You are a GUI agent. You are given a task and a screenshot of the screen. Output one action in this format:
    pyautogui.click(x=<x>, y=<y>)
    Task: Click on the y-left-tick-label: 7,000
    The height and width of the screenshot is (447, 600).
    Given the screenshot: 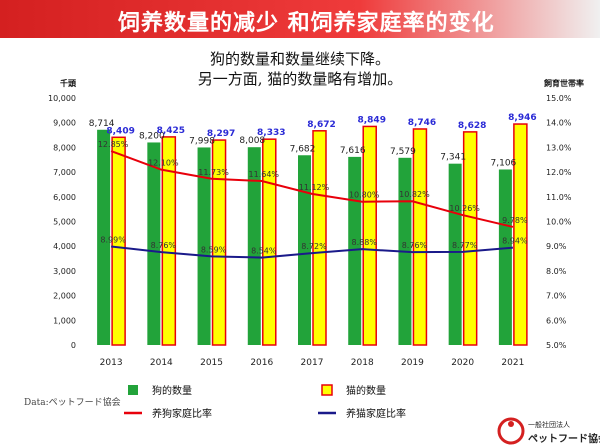 What is the action you would take?
    pyautogui.click(x=64, y=172)
    